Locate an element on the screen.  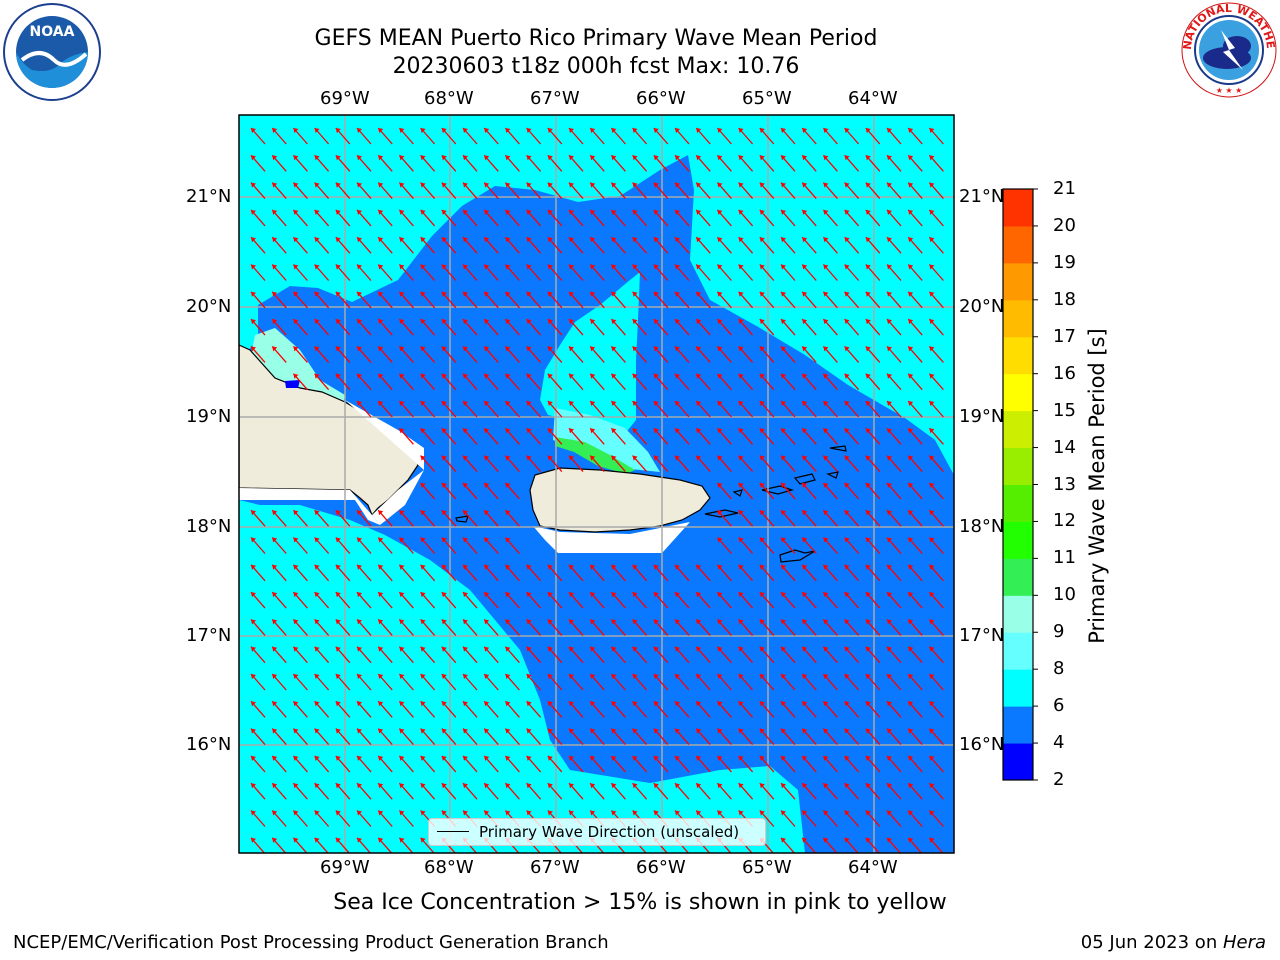
colorbar-tick-label: 9 is located at coordinates (1059, 632).